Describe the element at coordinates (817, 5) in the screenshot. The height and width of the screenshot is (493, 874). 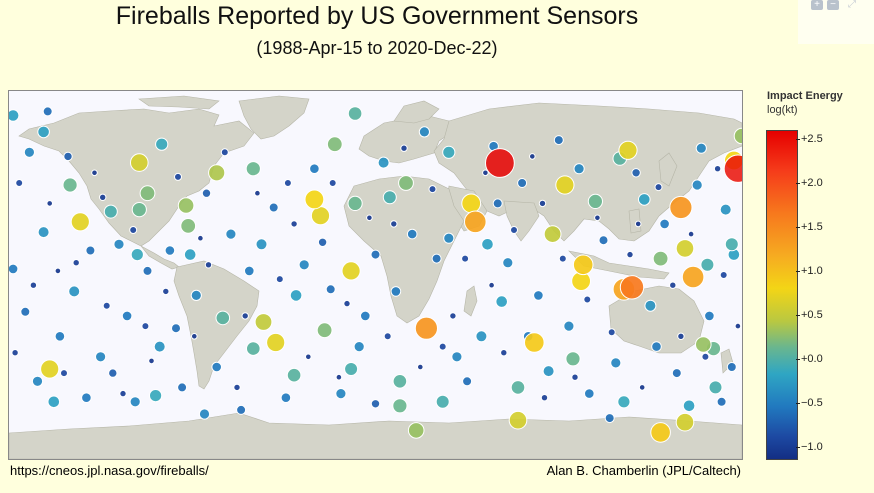
I see `zoom-in-button: +` at that location.